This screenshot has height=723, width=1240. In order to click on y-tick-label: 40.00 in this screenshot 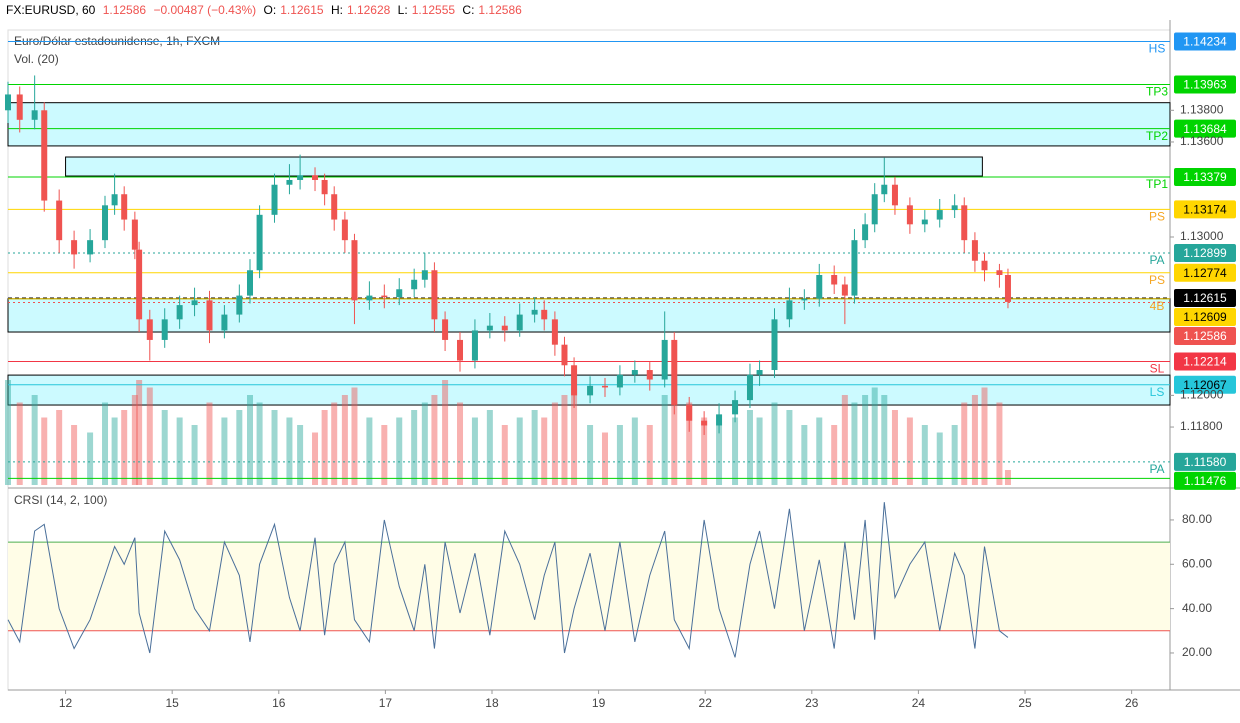, I will do `click(1197, 608)`.